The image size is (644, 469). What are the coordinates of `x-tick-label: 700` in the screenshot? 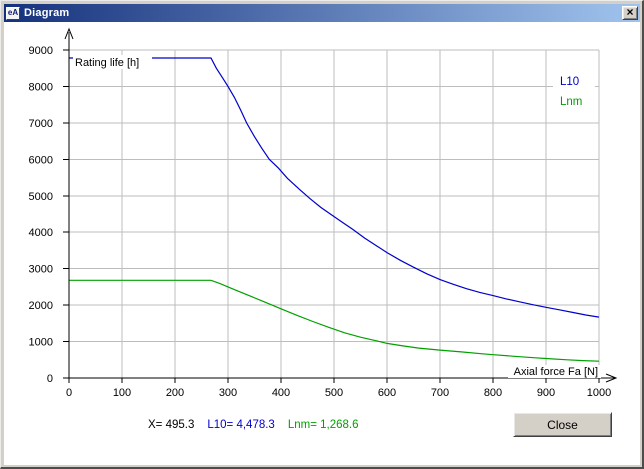 It's located at (440, 393).